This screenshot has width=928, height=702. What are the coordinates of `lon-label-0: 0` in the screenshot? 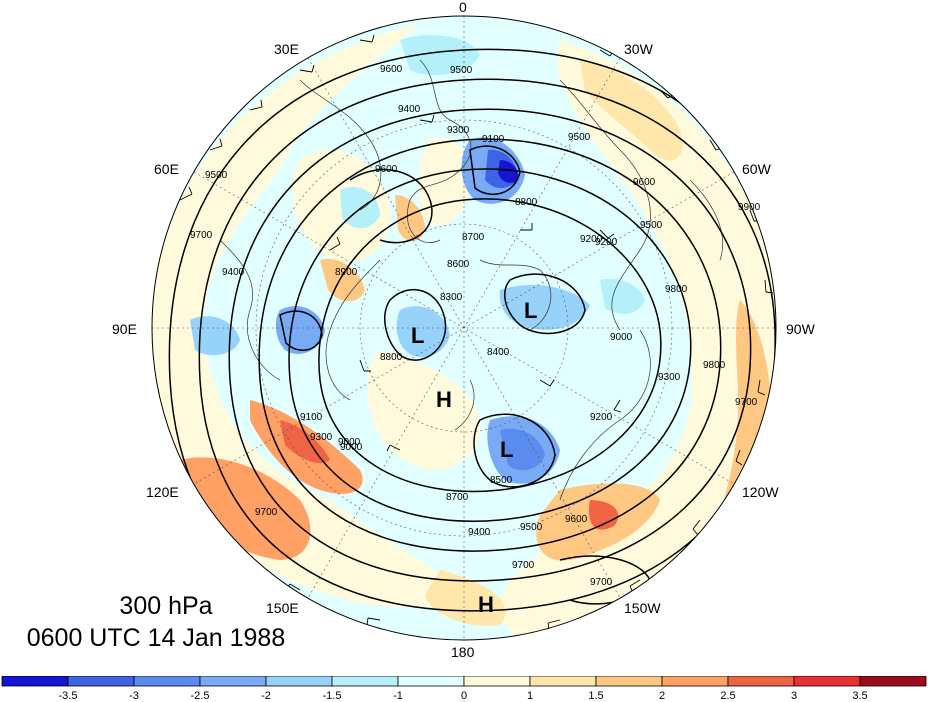 It's located at (463, 7).